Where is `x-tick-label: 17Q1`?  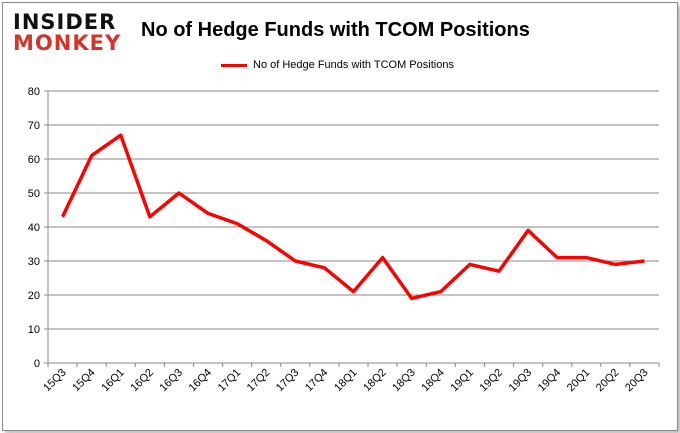 x-tick-label: 17Q1 is located at coordinates (230, 381).